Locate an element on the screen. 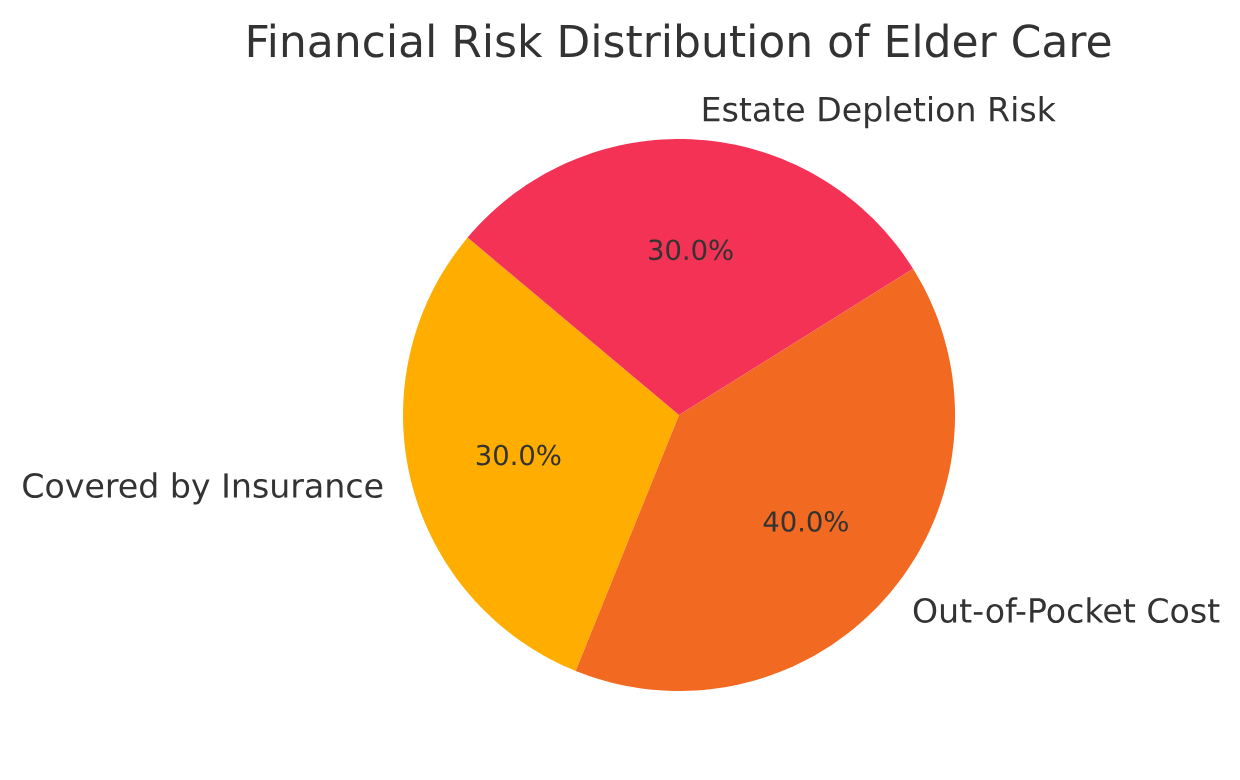 This screenshot has width=1240, height=780. chart-title: Financial Risk Distribution of Elder Care is located at coordinates (679, 40).